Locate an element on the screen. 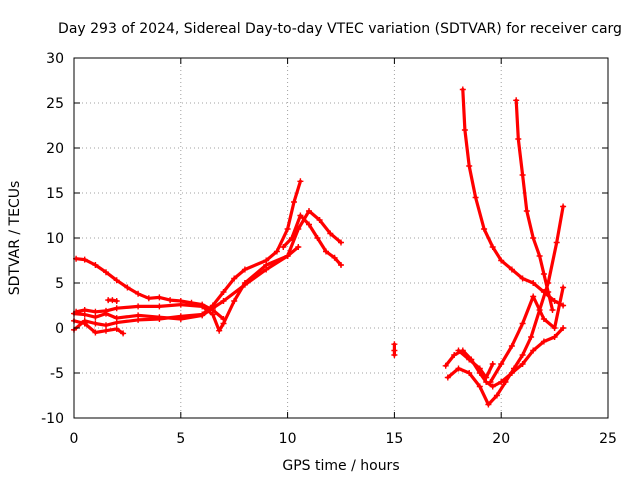  y-tick-label: 15 is located at coordinates (55, 194).